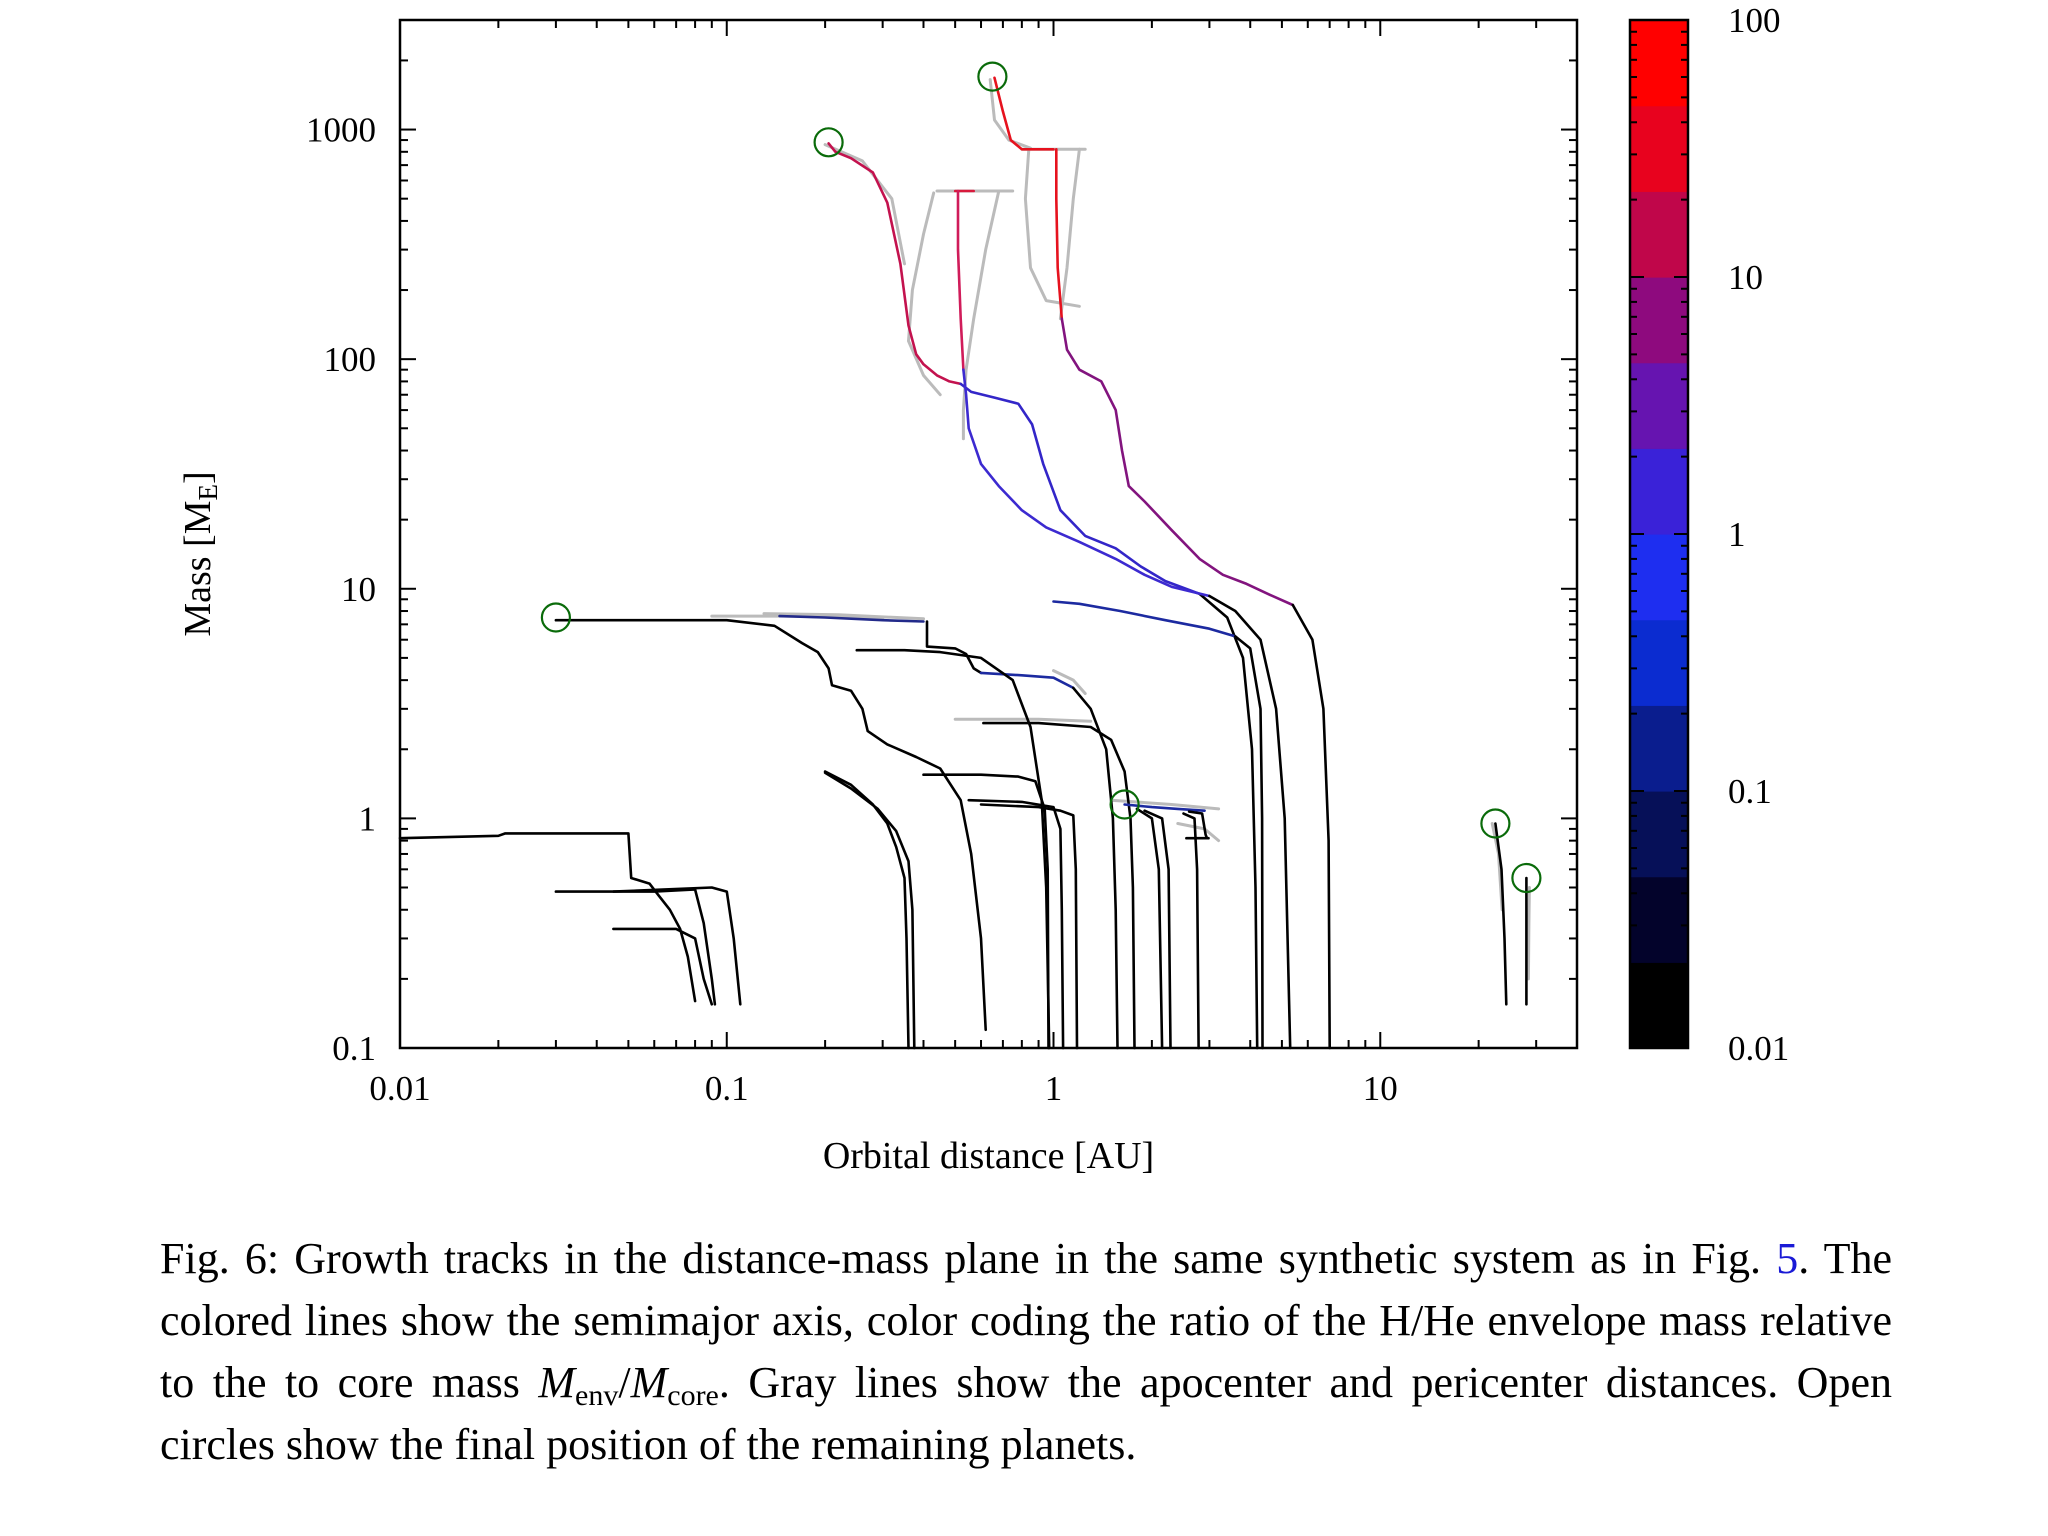 The image size is (2048, 1536). Describe the element at coordinates (1750, 791) in the screenshot. I see `colorbar-tick-label: 0.1` at that location.